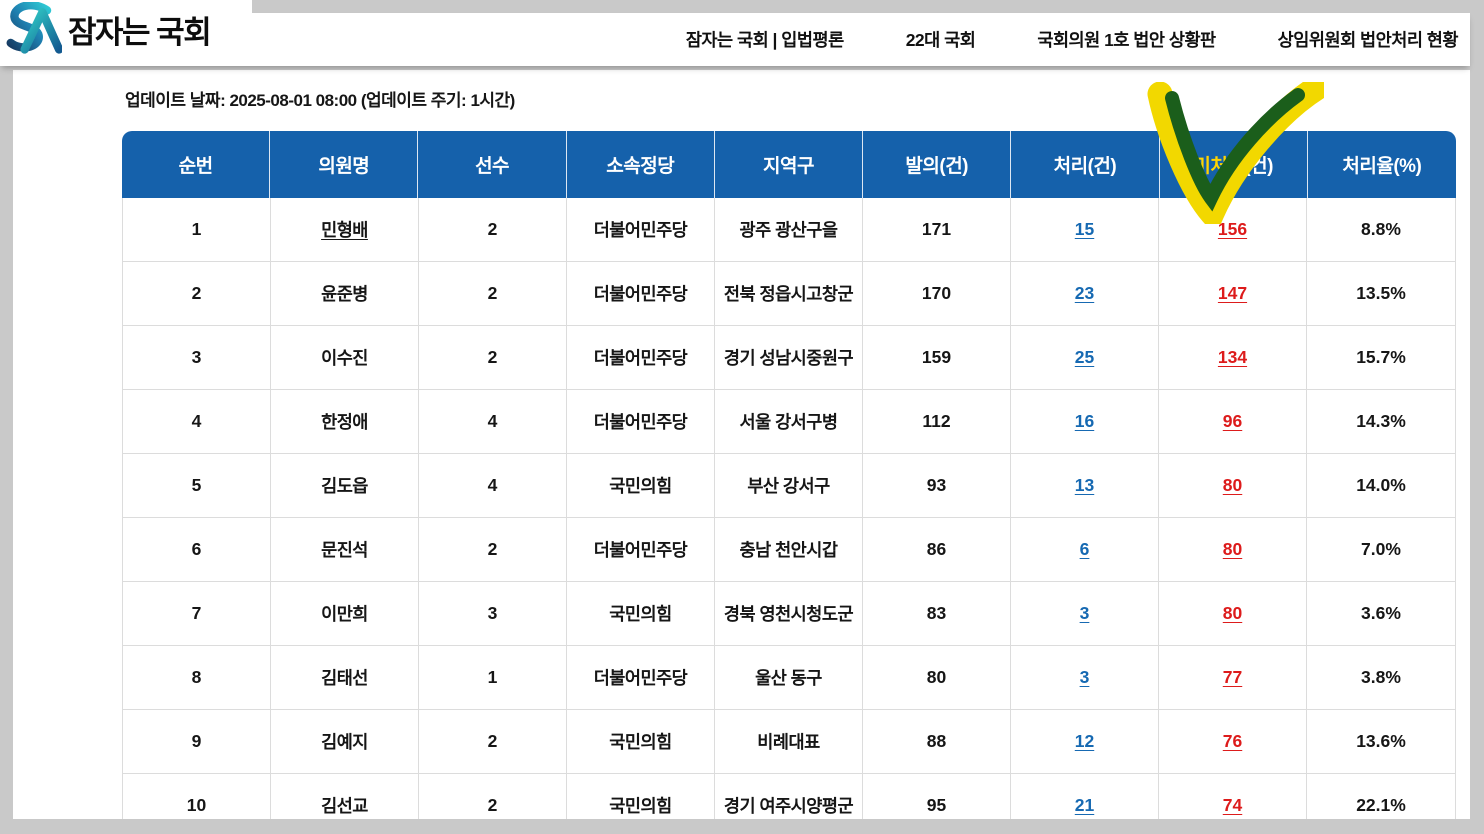 The height and width of the screenshot is (834, 1484). What do you see at coordinates (1084, 485) in the screenshot?
I see `processed-count-link: 13` at bounding box center [1084, 485].